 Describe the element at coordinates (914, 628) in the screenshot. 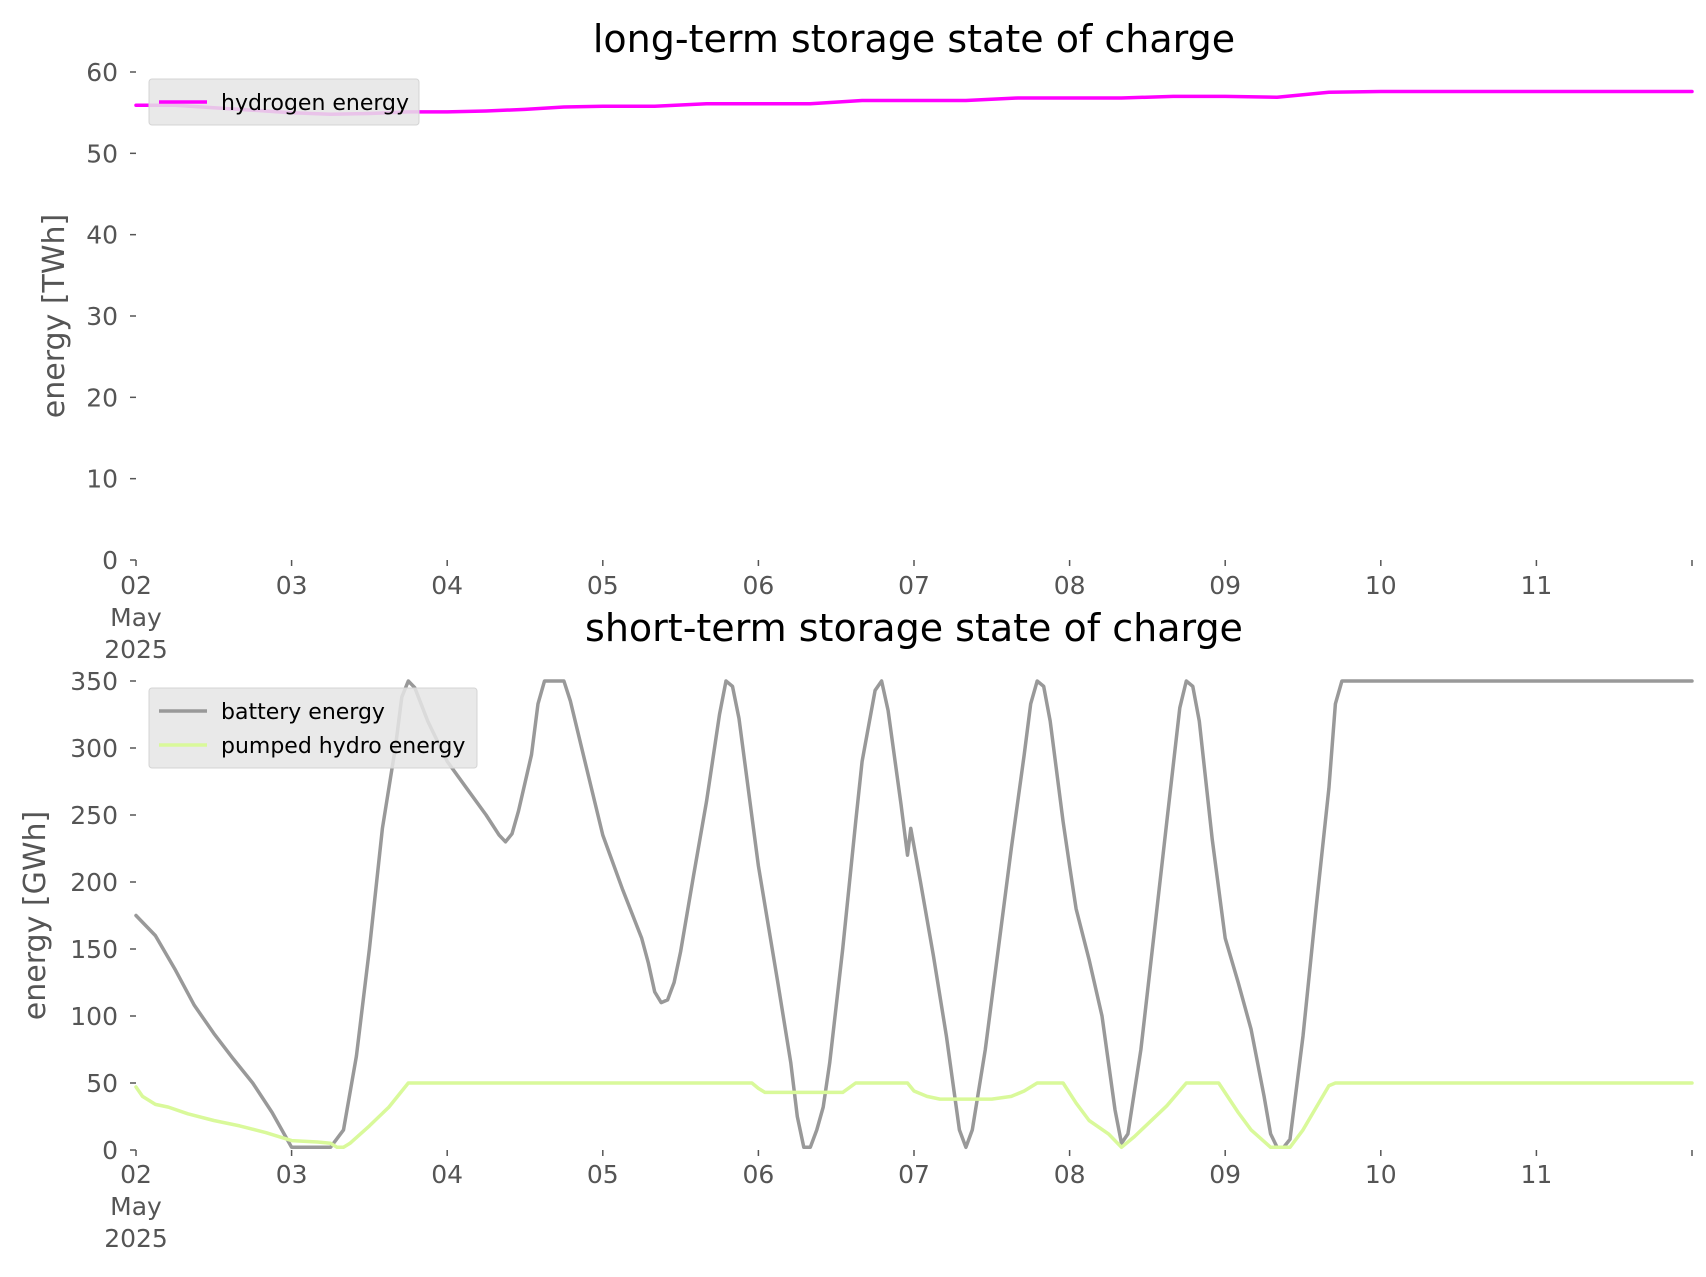

I see `chart-title: short-term storage state of charge` at that location.